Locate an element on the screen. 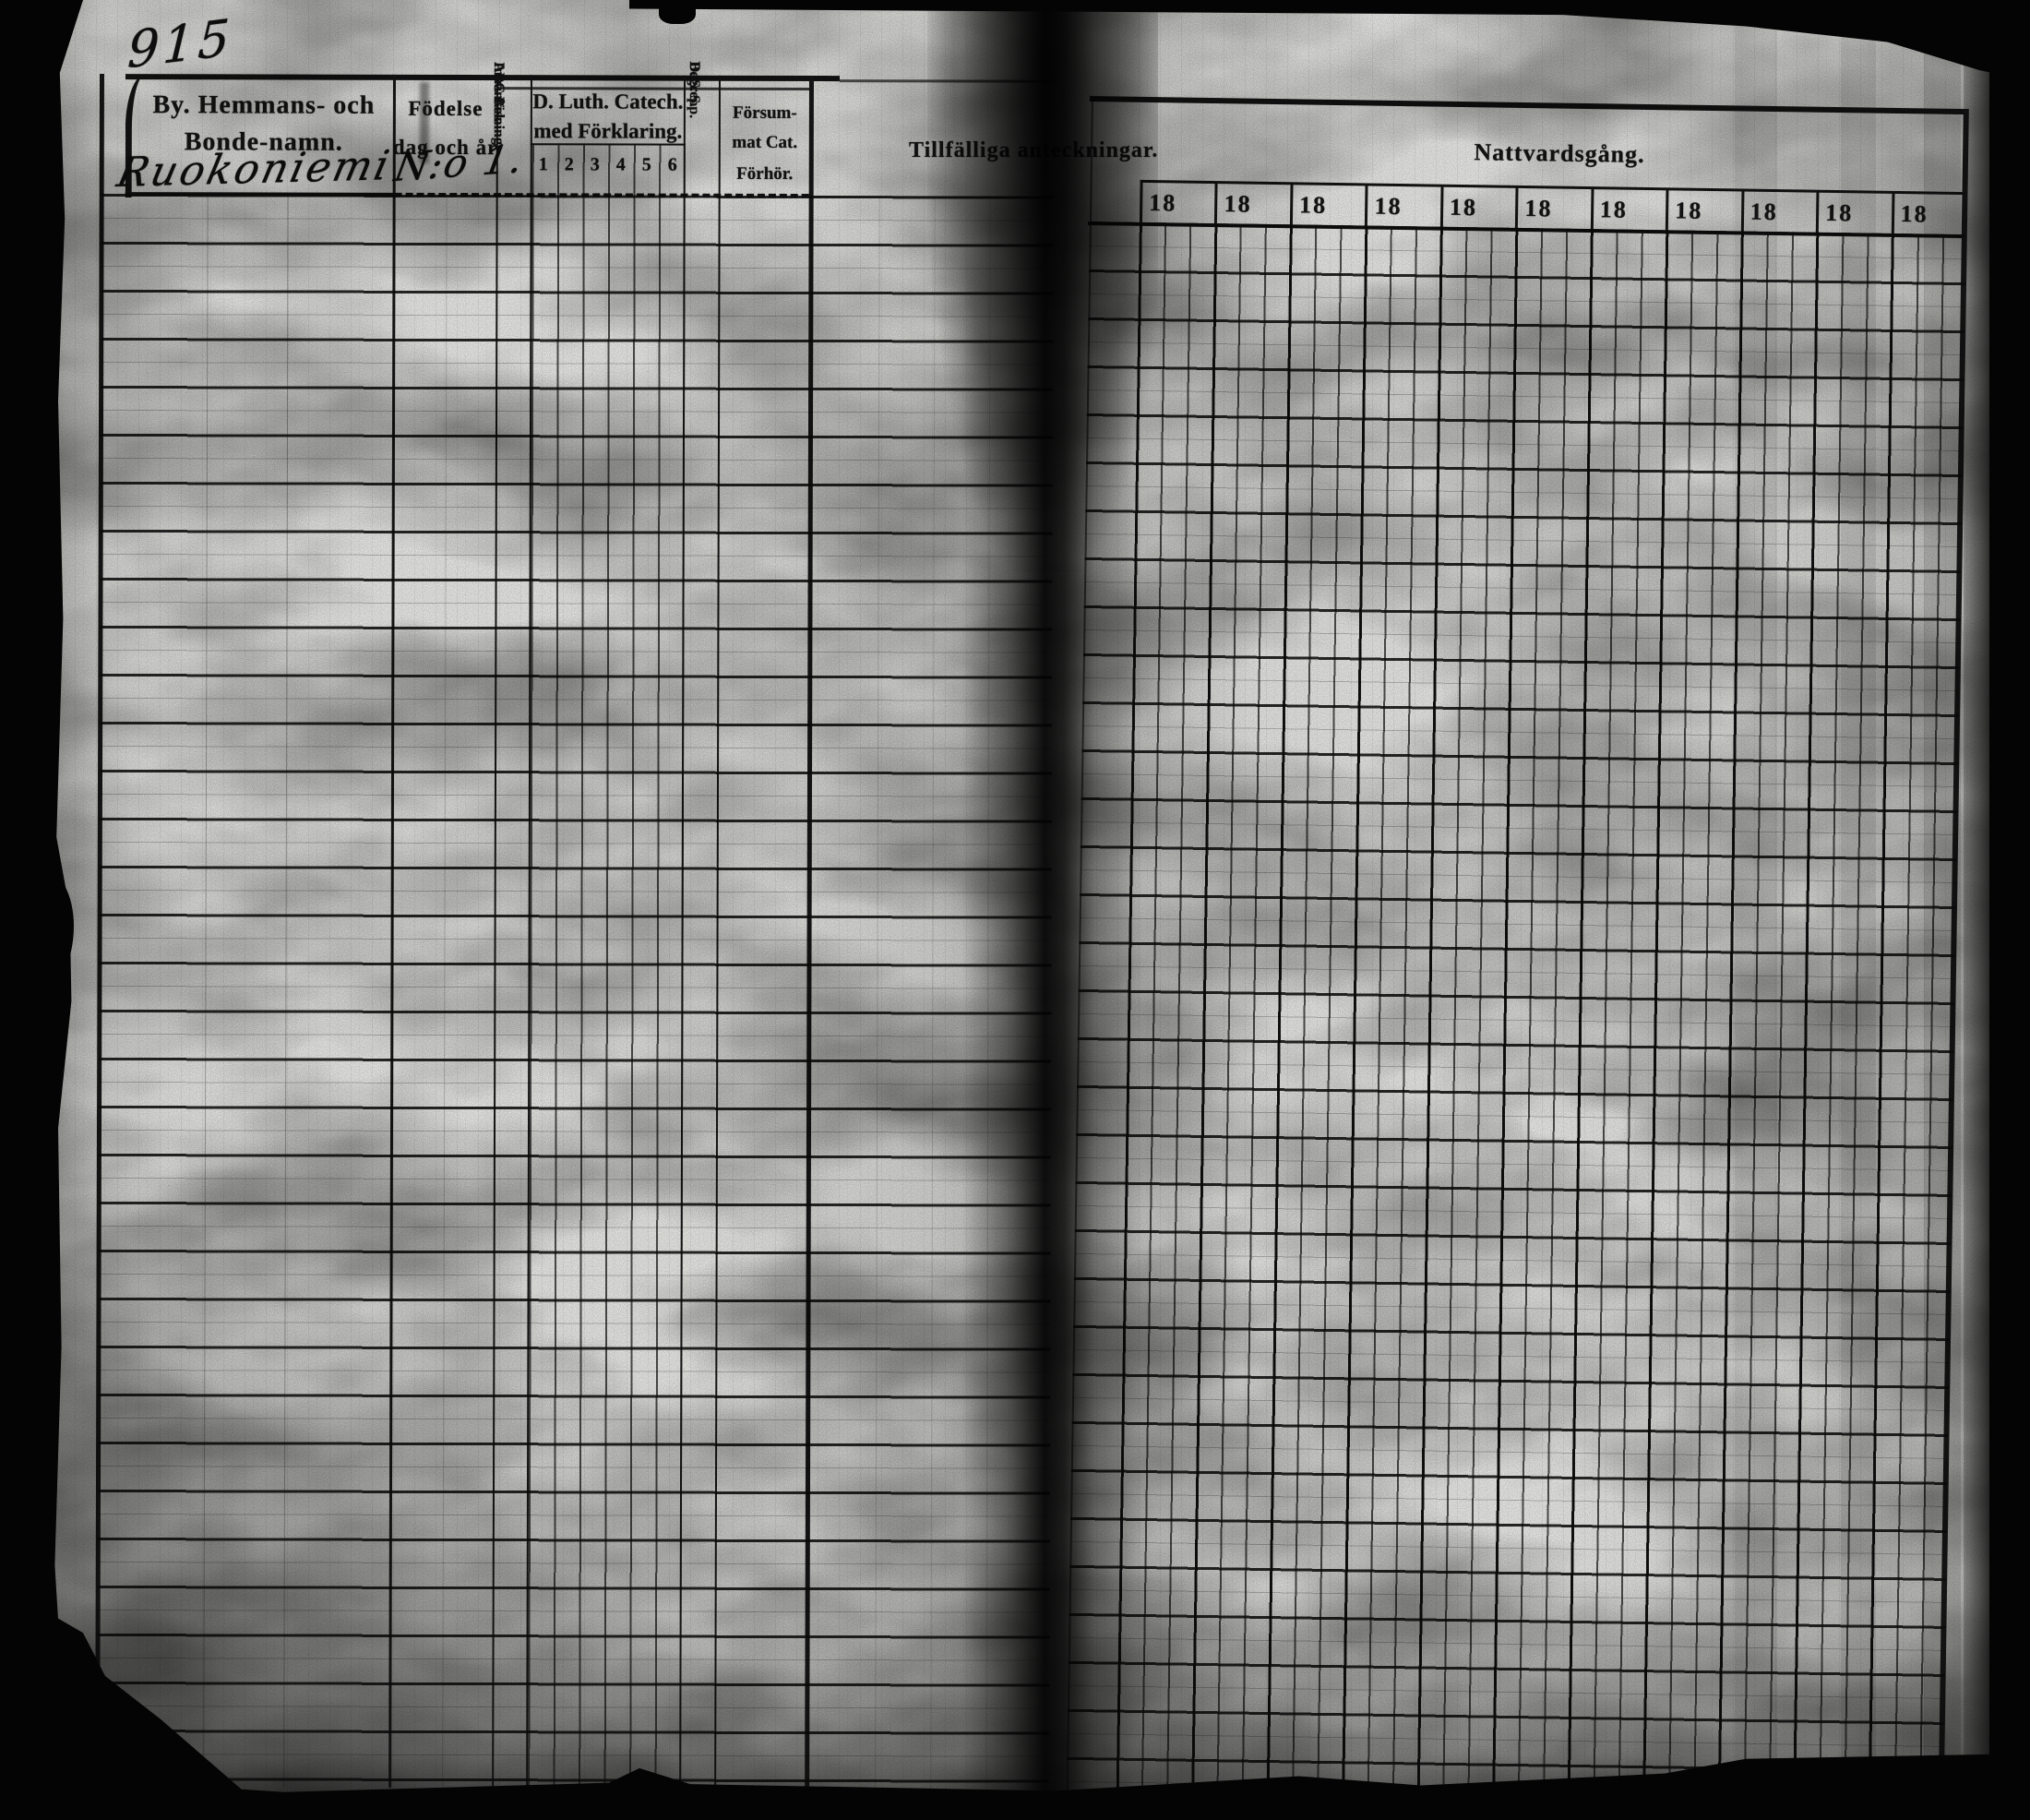 Image resolution: width=2030 pixels, height=1820 pixels. page-edge-shadow is located at coordinates (1977, 910).